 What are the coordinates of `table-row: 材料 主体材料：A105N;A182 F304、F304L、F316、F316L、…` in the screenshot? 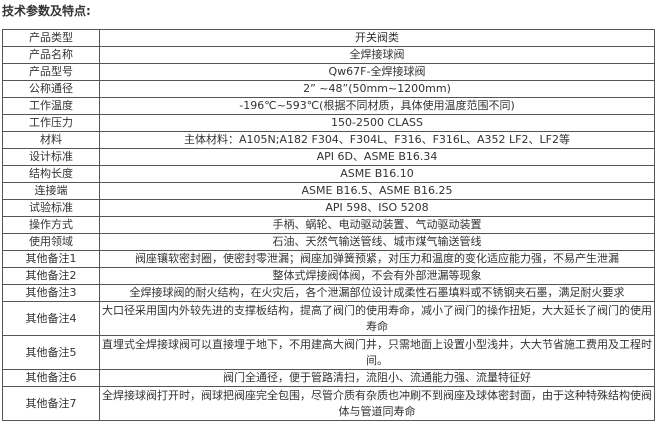 It's located at (328, 140).